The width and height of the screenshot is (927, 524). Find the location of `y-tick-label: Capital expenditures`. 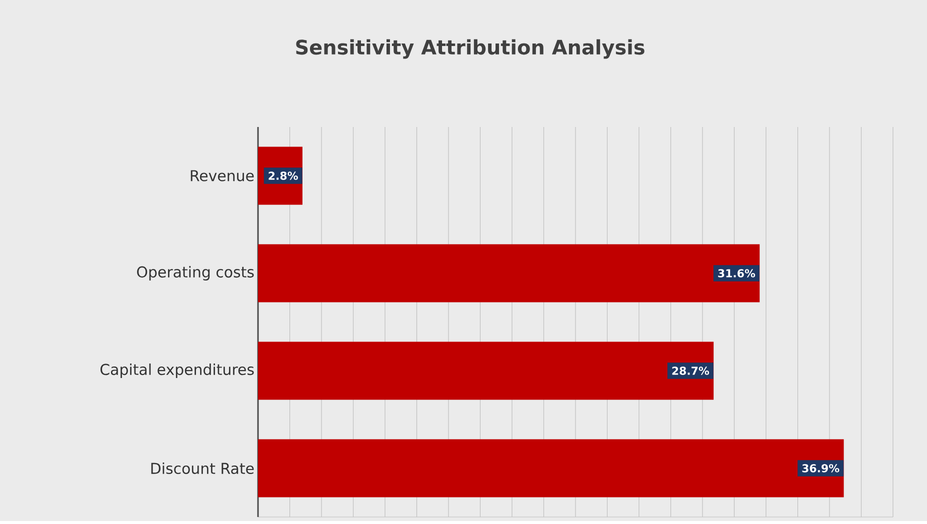

y-tick-label: Capital expenditures is located at coordinates (177, 371).